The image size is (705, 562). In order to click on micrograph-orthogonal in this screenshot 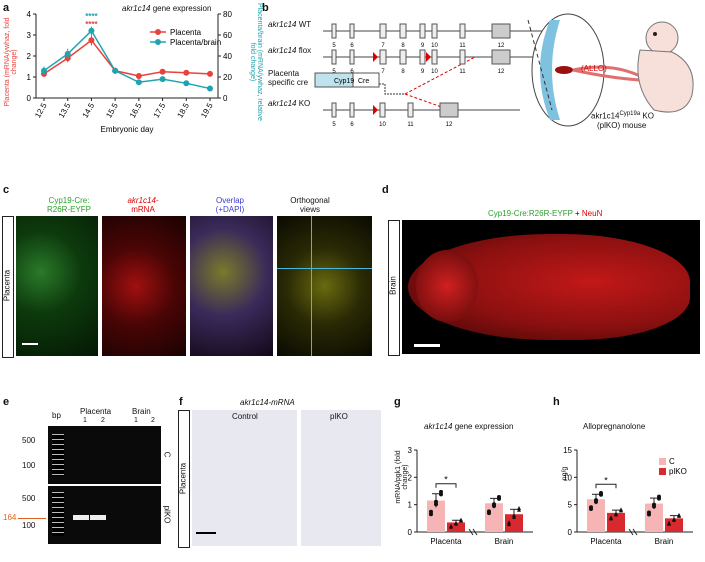, I will do `click(324, 286)`.